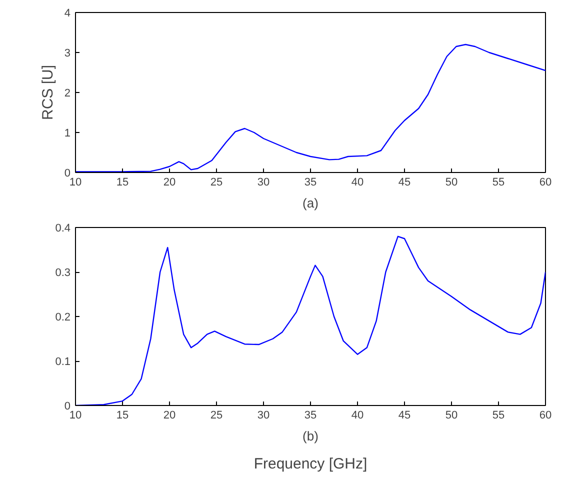 This screenshot has width=579, height=482. Describe the element at coordinates (63, 318) in the screenshot. I see `y-tick-label: 0.2` at that location.